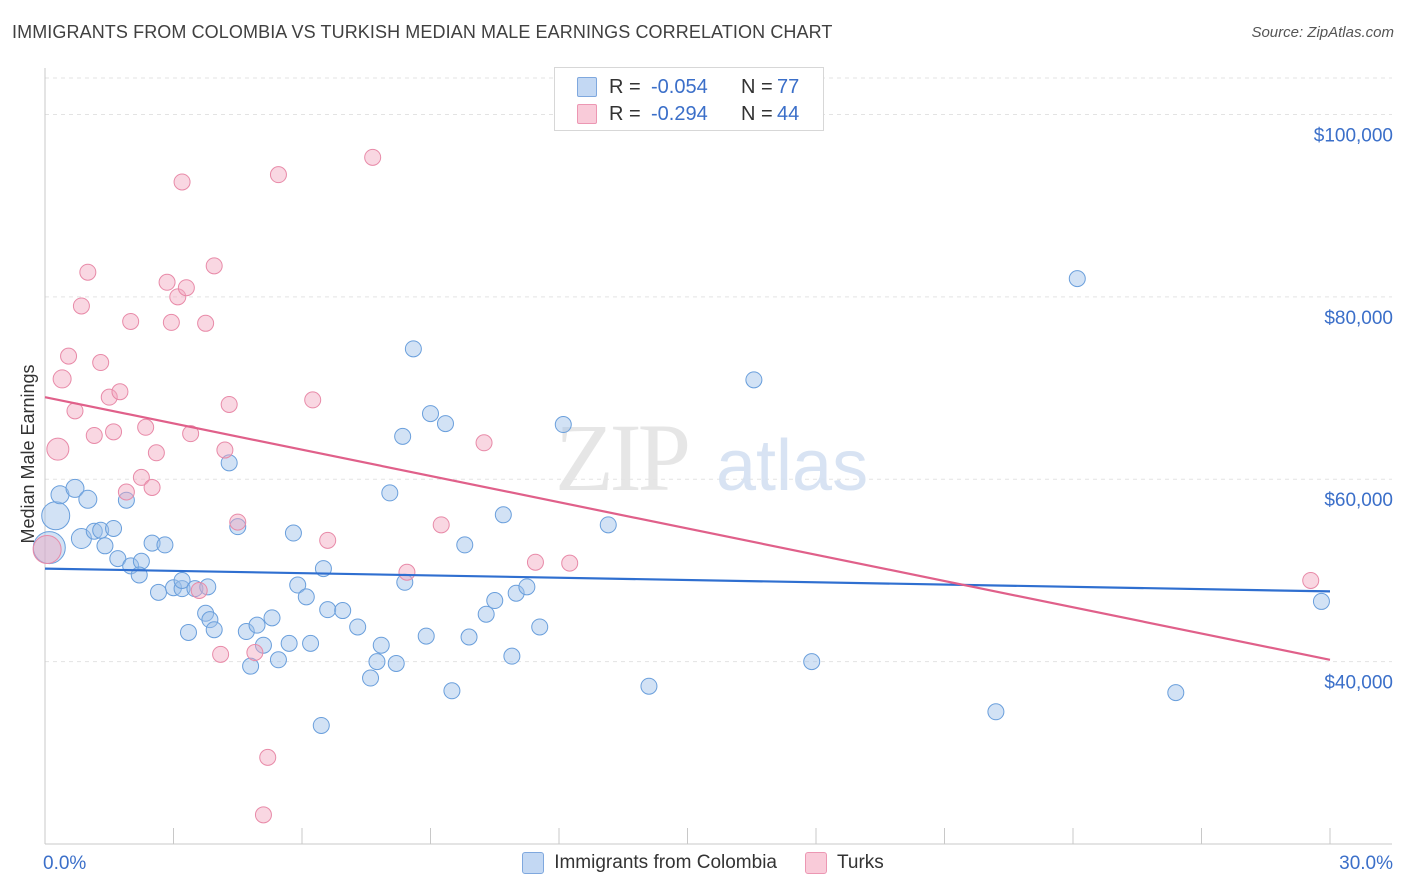 The height and width of the screenshot is (892, 1406). I want to click on x-tick-label: 0.0%, so click(64, 863).